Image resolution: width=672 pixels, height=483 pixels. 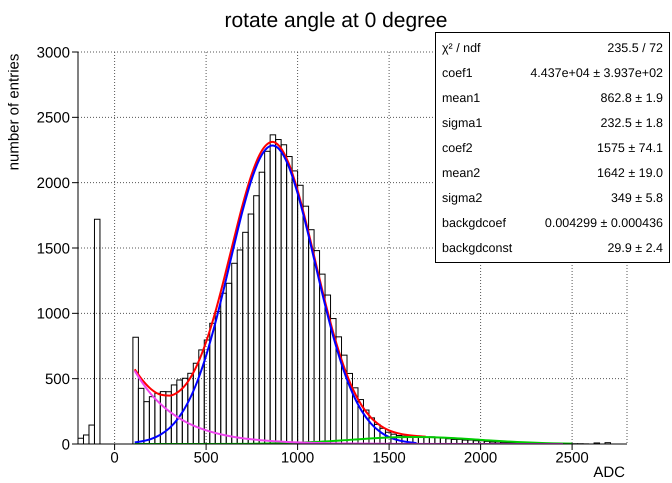 What do you see at coordinates (477, 247) in the screenshot?
I see `annotation: backgdconst` at bounding box center [477, 247].